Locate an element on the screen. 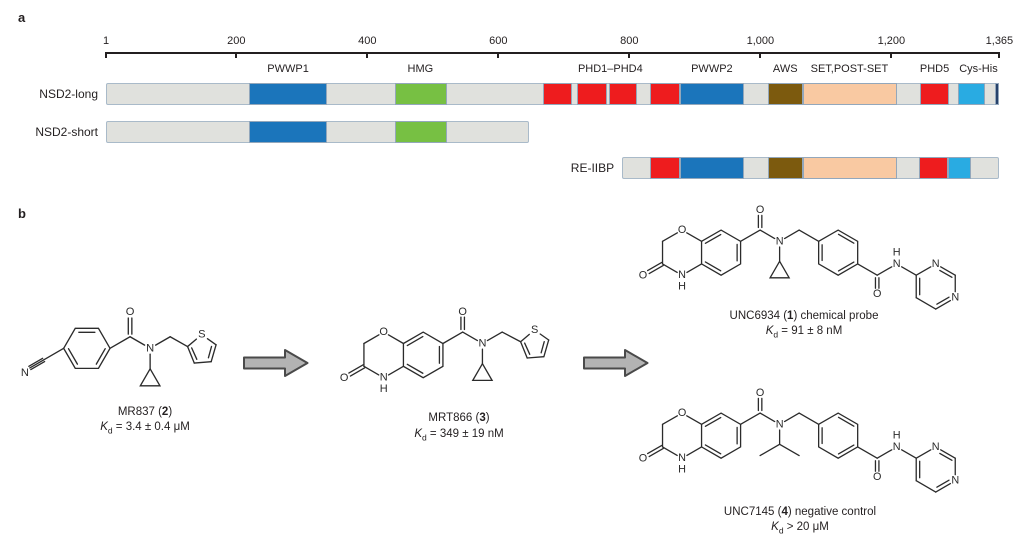 The height and width of the screenshot is (535, 1022). unc6934-structure: O O N H O N O N H N N is located at coordinates (799, 257).